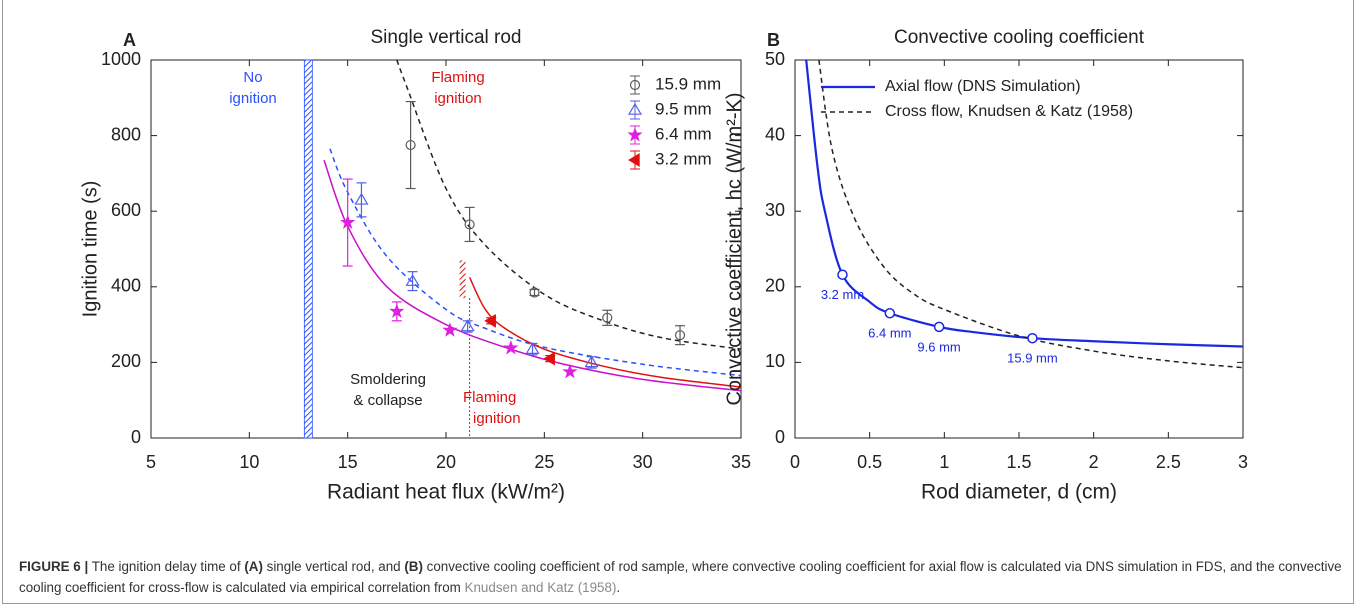 The width and height of the screenshot is (1358, 608). What do you see at coordinates (683, 158) in the screenshot?
I see `legend-label: 3.2 mm` at bounding box center [683, 158].